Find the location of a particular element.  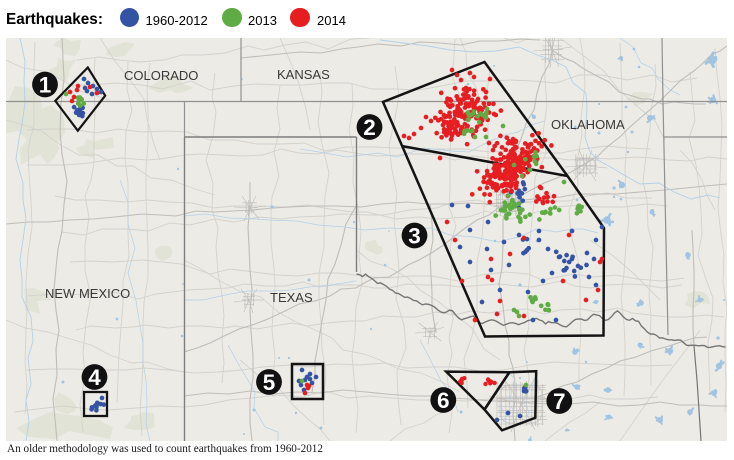

svg-text: NEW MEXICO is located at coordinates (87, 293).